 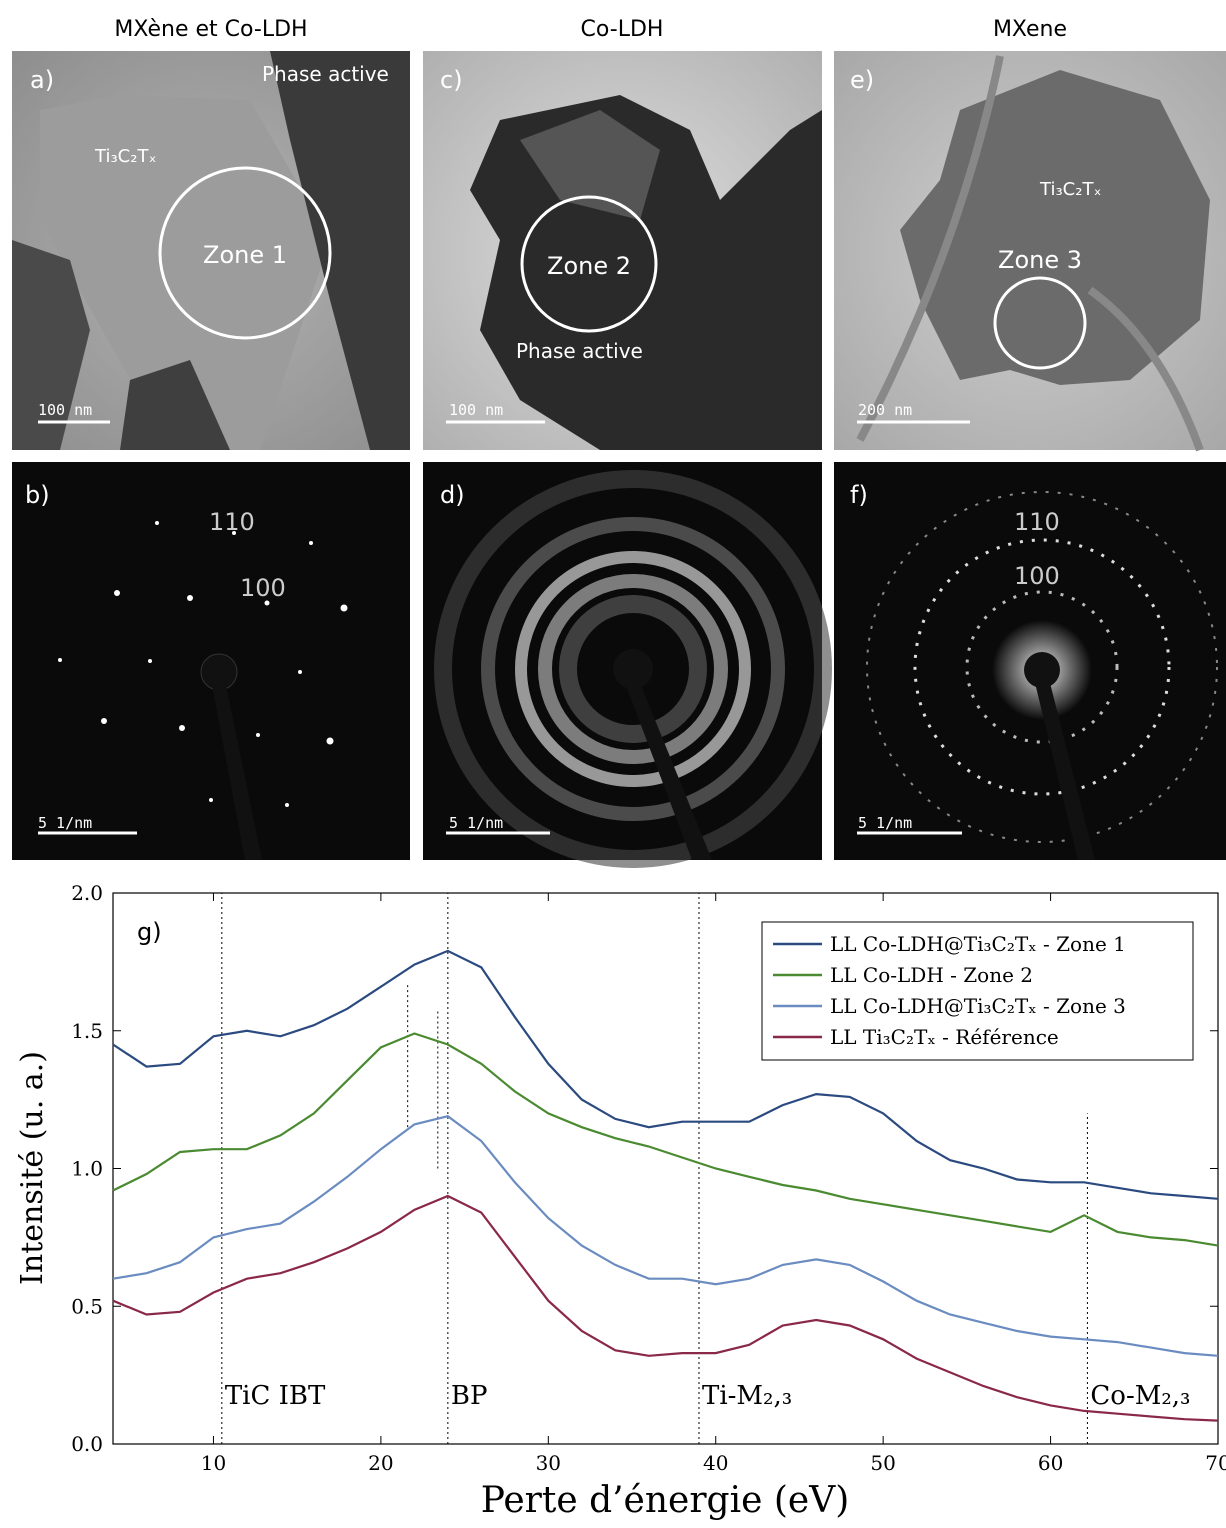 What do you see at coordinates (469, 1396) in the screenshot?
I see `annotation-label: BP` at bounding box center [469, 1396].